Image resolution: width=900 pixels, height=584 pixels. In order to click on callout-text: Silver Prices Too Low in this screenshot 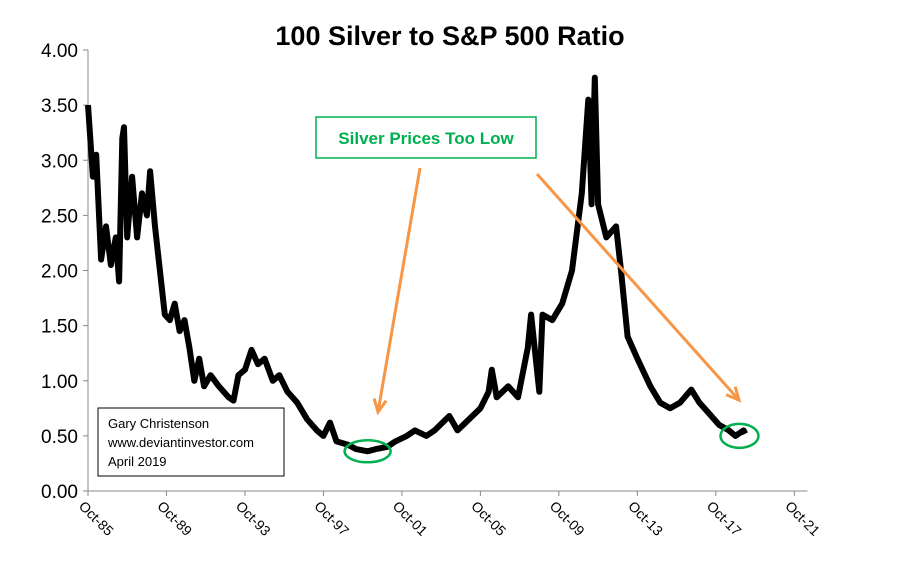, I will do `click(426, 138)`.